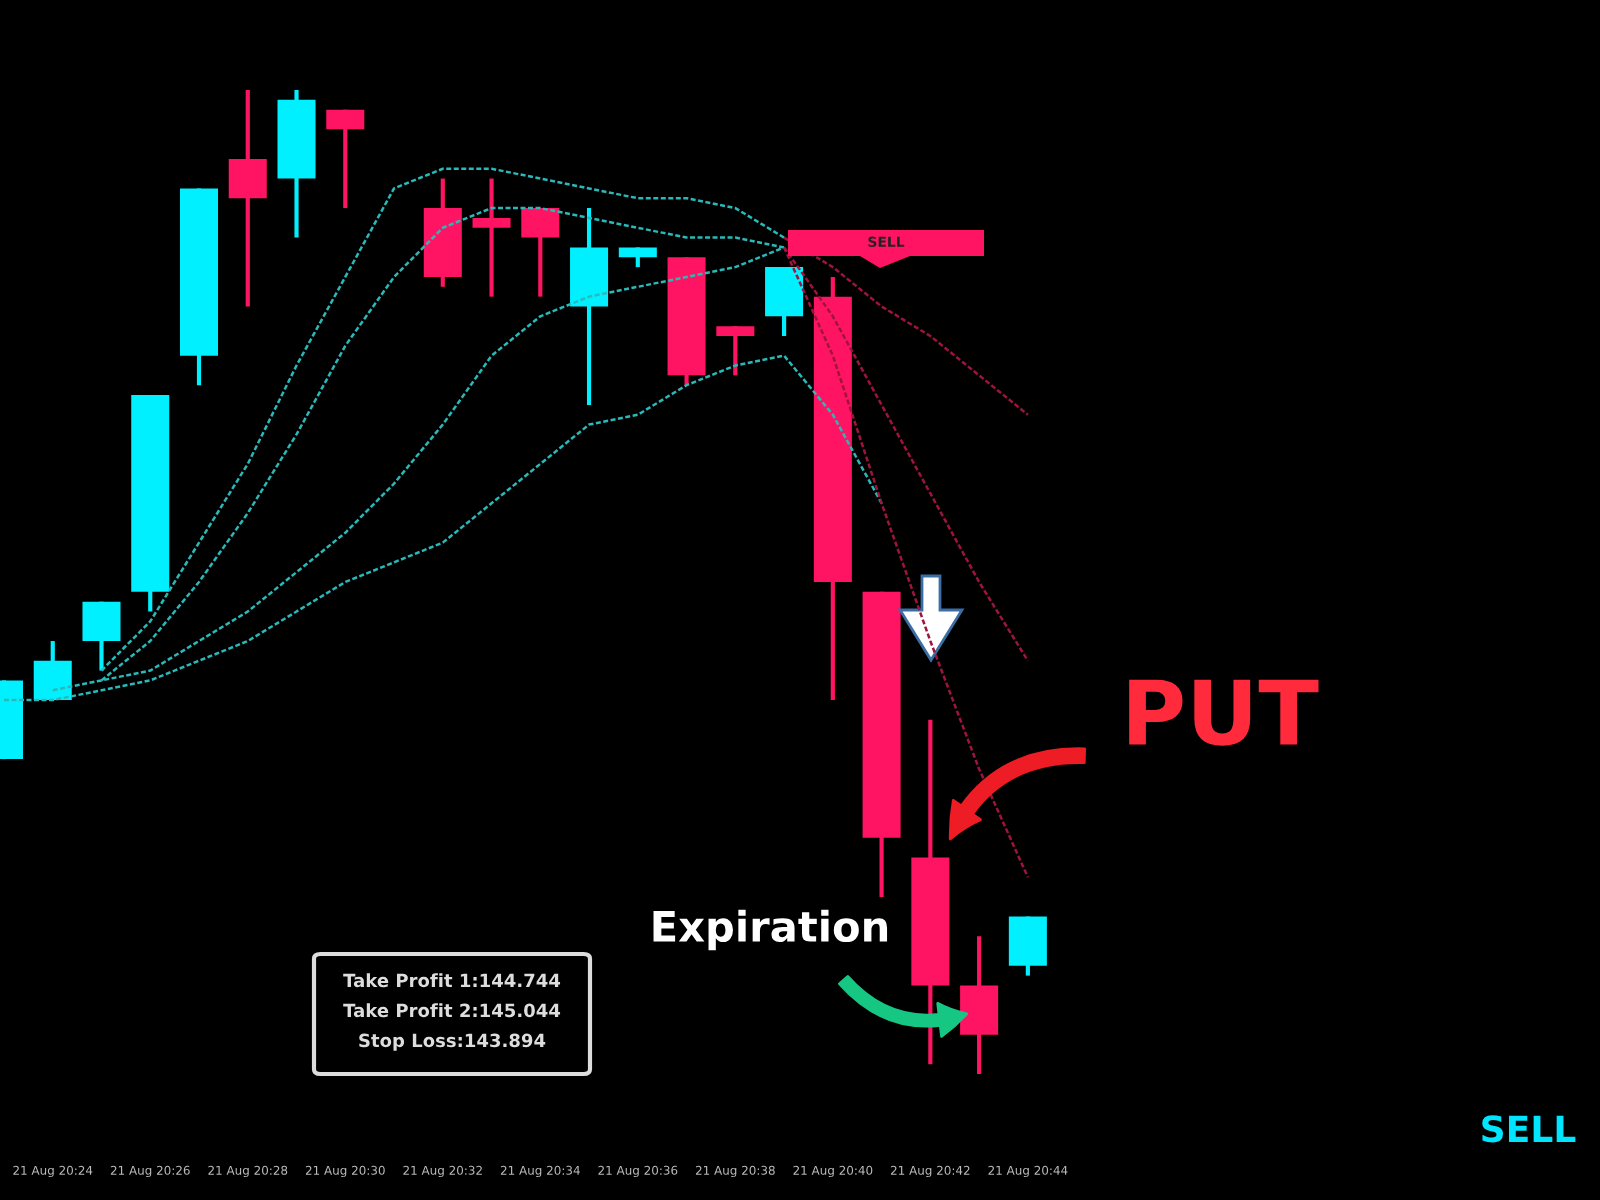 Image resolution: width=1600 pixels, height=1200 pixels. What do you see at coordinates (452, 1042) in the screenshot?
I see `annotation: Stop Loss:143.894` at bounding box center [452, 1042].